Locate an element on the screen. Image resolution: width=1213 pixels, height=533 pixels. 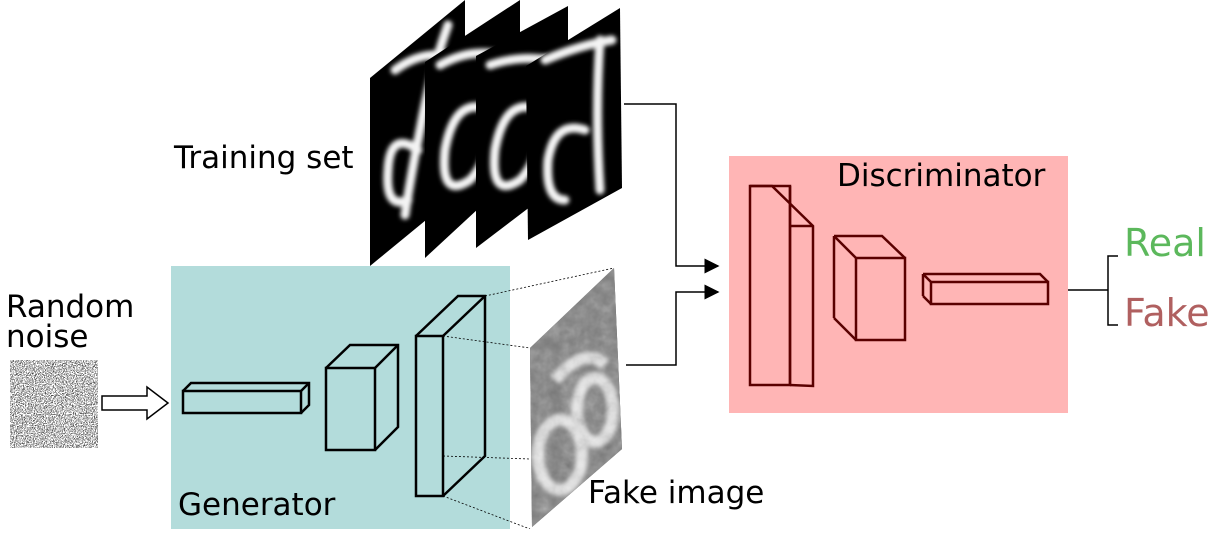
generator-label: Generator is located at coordinates (257, 505).